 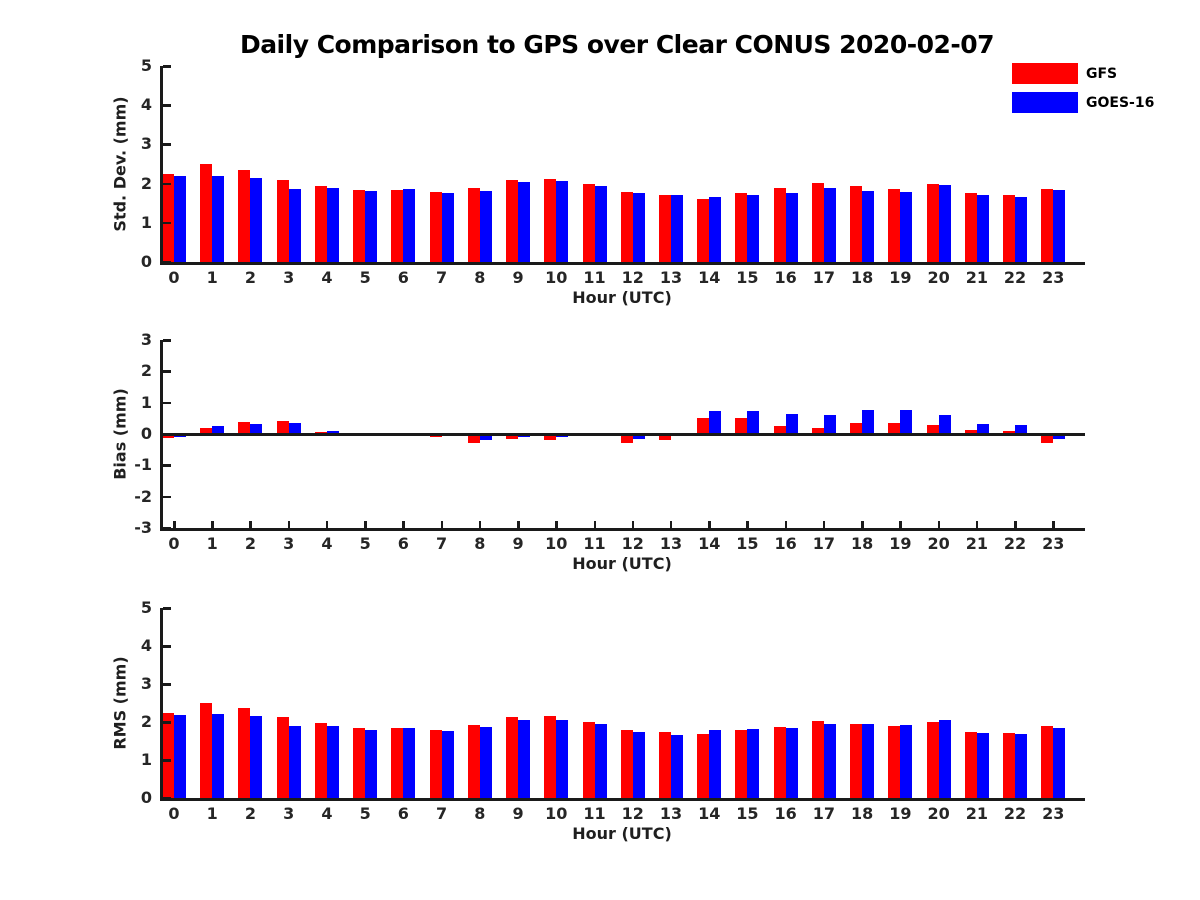 What do you see at coordinates (143, 496) in the screenshot?
I see `y-tick-label: -2` at bounding box center [143, 496].